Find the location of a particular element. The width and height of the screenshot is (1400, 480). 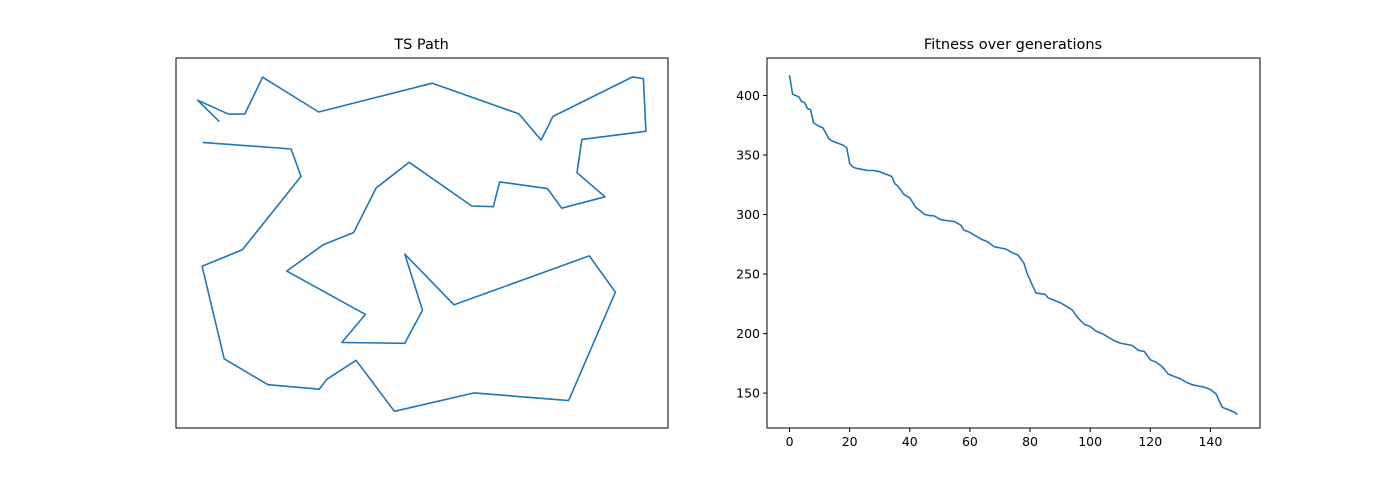

y-tick-label: 300 is located at coordinates (748, 214).